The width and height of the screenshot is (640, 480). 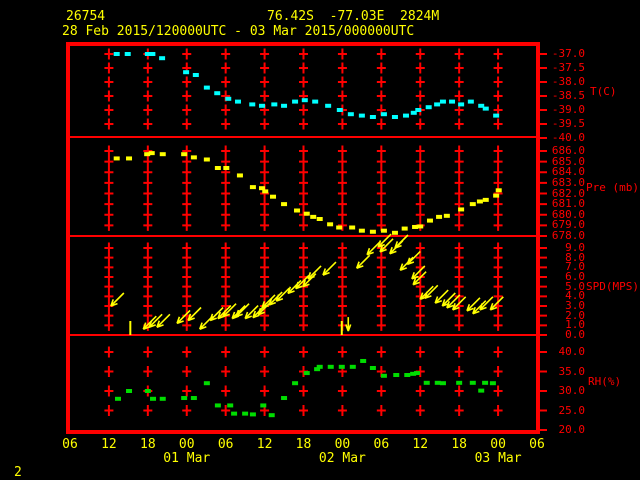 I want to click on pressure-tick-label: 685.0, so click(x=568, y=161).